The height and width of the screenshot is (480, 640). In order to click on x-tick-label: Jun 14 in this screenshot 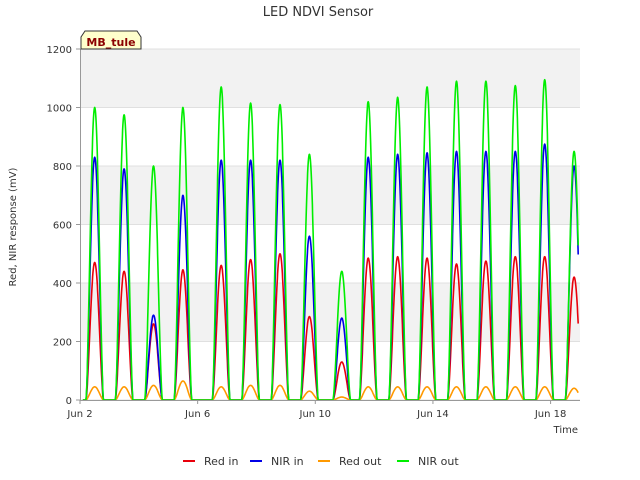, I will do `click(432, 414)`.